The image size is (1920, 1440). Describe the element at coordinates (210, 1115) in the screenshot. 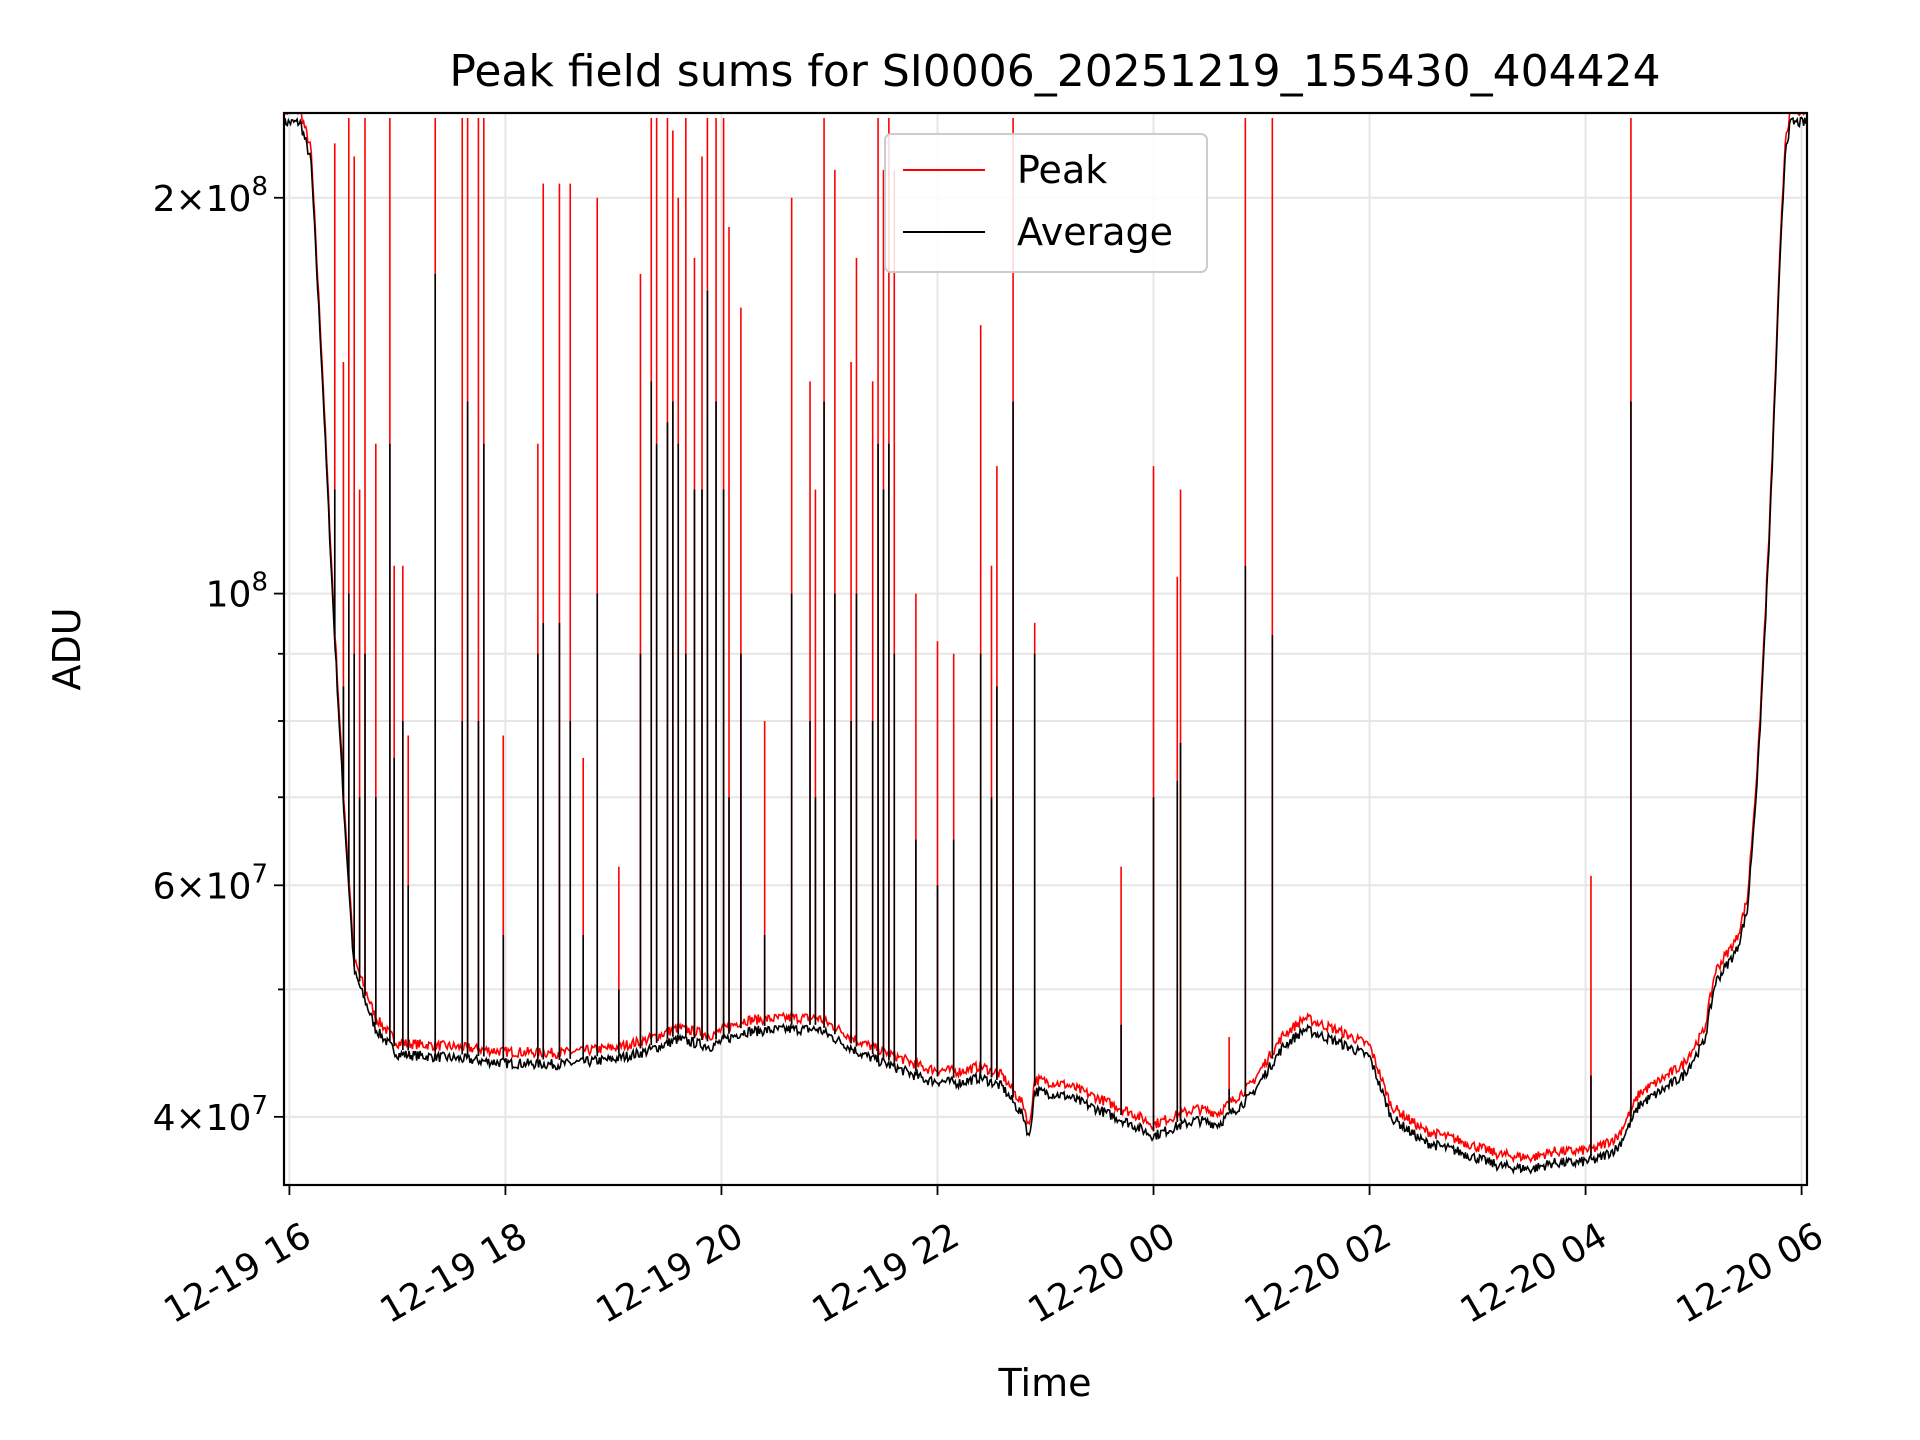

I see `y-tick-label: 4×107` at that location.